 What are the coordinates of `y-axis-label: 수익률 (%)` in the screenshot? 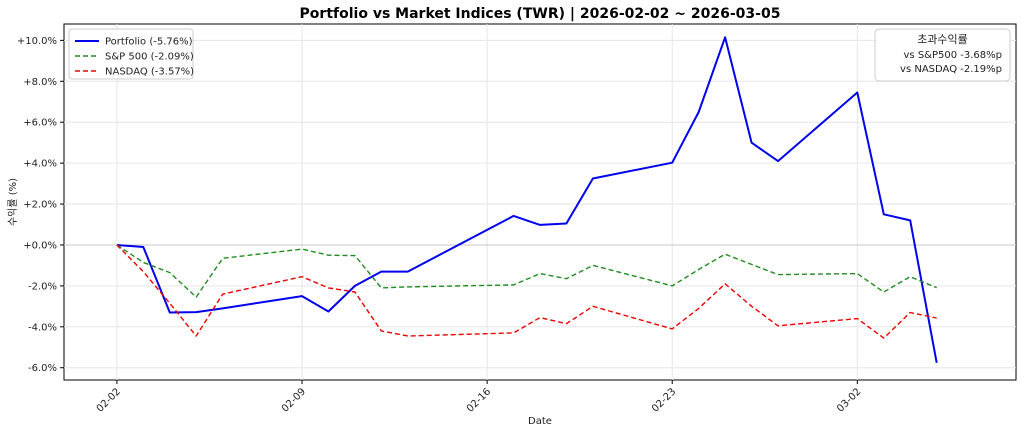 It's located at (13, 202).